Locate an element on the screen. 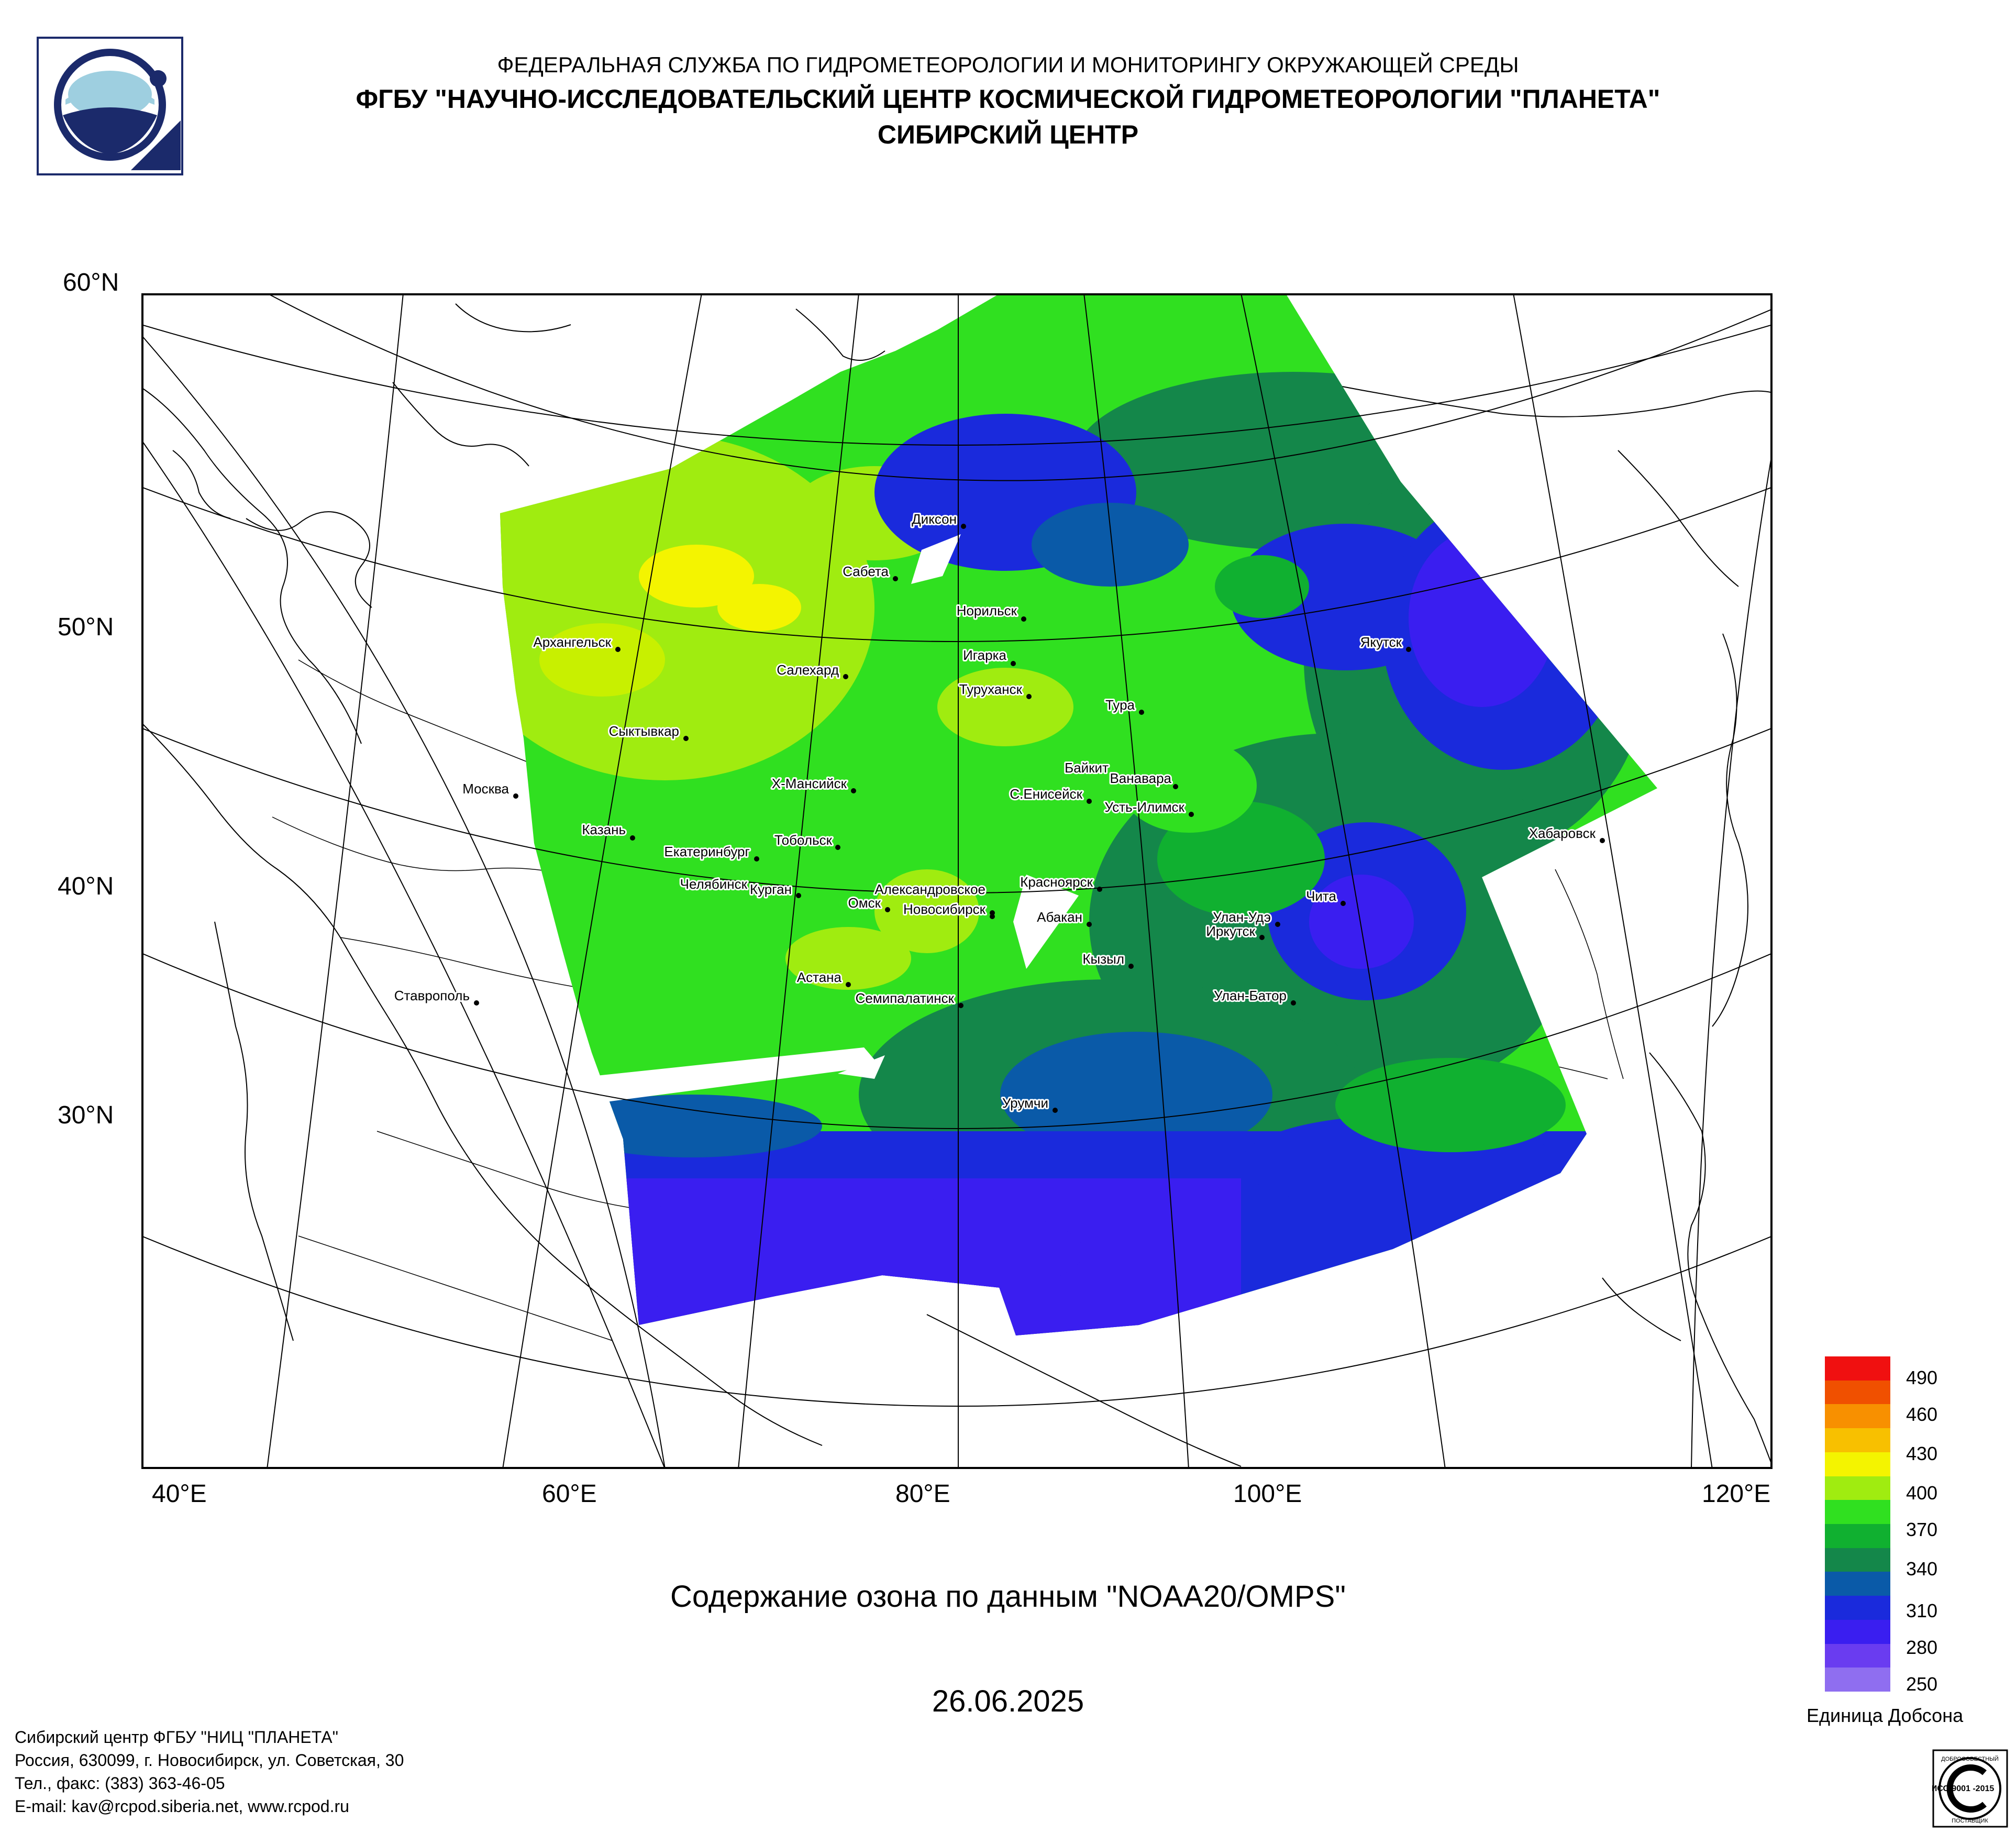 The height and width of the screenshot is (1833, 2016). lat-label-60: 60°N is located at coordinates (91, 282).